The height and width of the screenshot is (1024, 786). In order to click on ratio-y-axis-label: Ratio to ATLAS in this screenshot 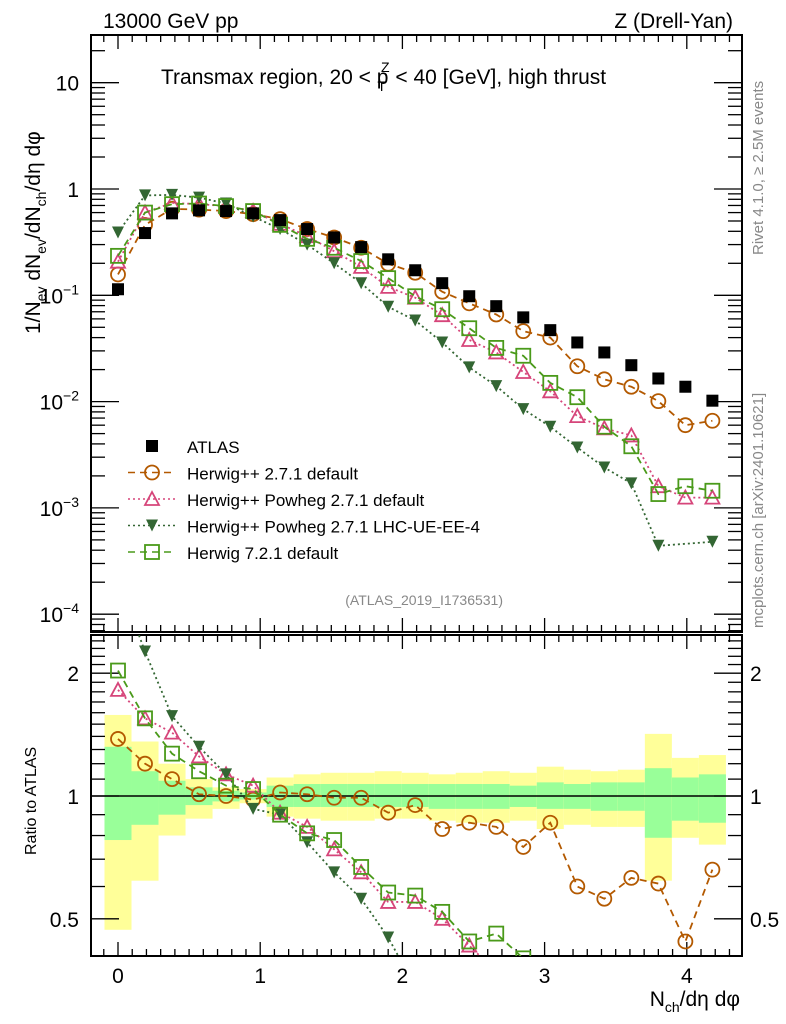, I will do `click(31, 801)`.